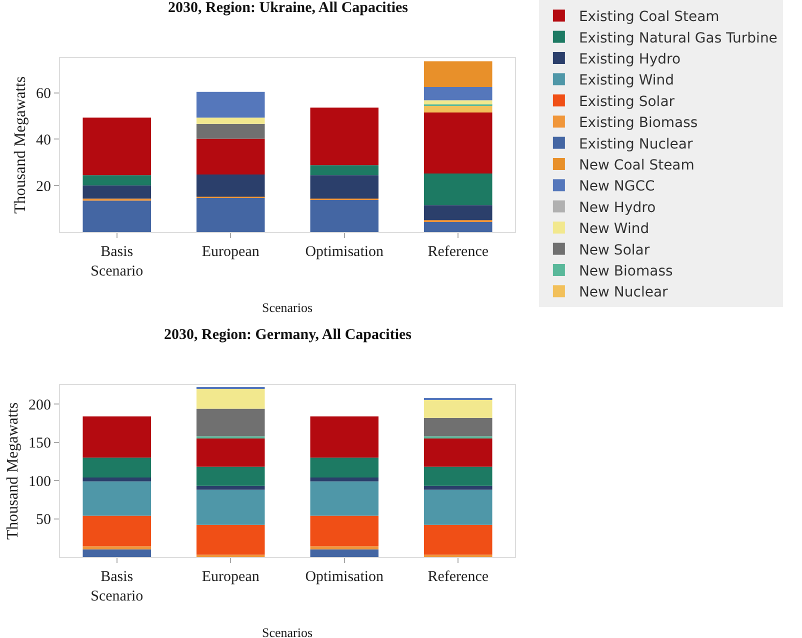 This screenshot has width=802, height=638. Describe the element at coordinates (43, 186) in the screenshot. I see `y-tick-label: 20` at that location.